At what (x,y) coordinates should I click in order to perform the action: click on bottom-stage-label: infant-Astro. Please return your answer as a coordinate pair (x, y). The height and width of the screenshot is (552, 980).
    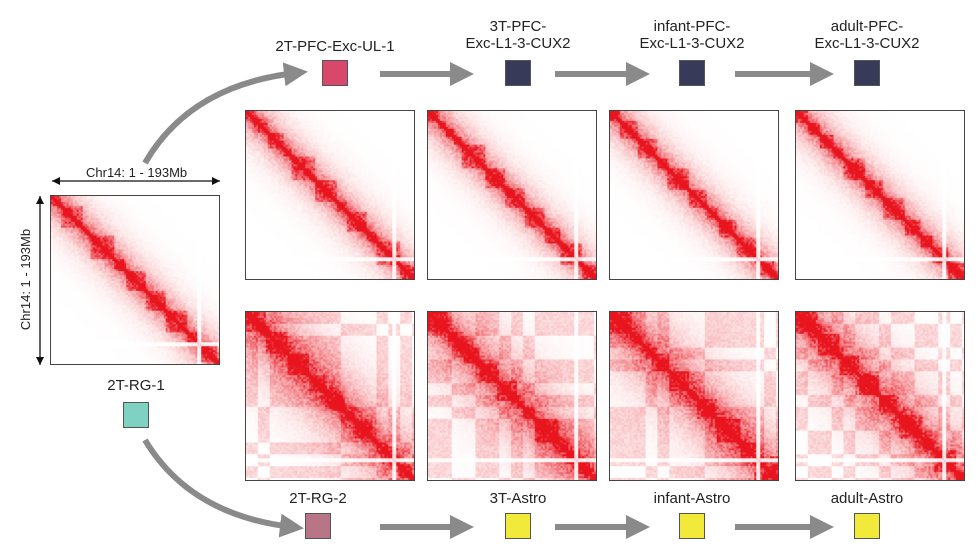
    Looking at the image, I should click on (692, 498).